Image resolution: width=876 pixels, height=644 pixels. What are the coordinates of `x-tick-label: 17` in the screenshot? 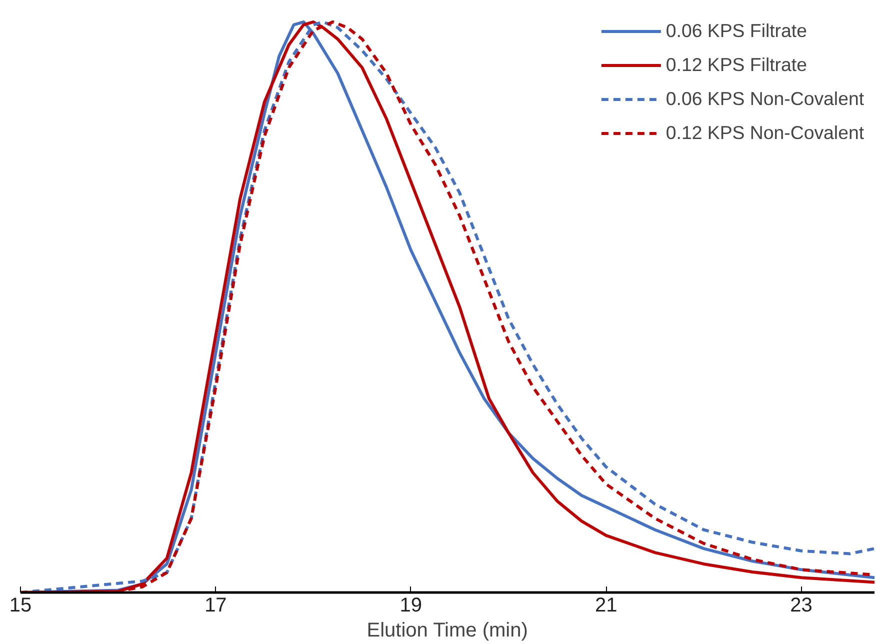 It's located at (215, 605).